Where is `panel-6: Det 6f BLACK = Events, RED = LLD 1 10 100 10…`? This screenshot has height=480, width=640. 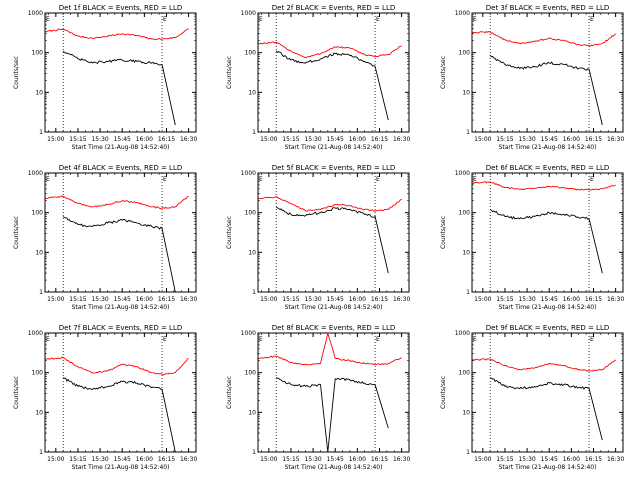 panel-6: Det 6f BLACK = Events, RED = LLD 1 10 100 10… is located at coordinates (532, 237).